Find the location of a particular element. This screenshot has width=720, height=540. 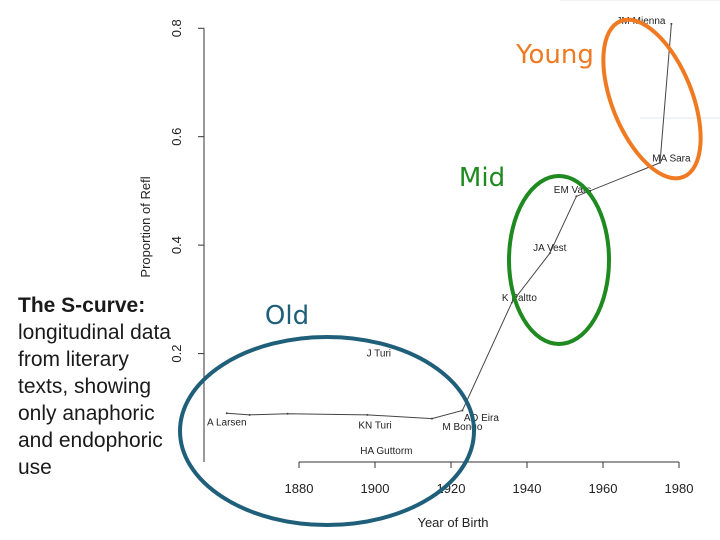

x-axis-title: Year of Birth is located at coordinates (452, 522).